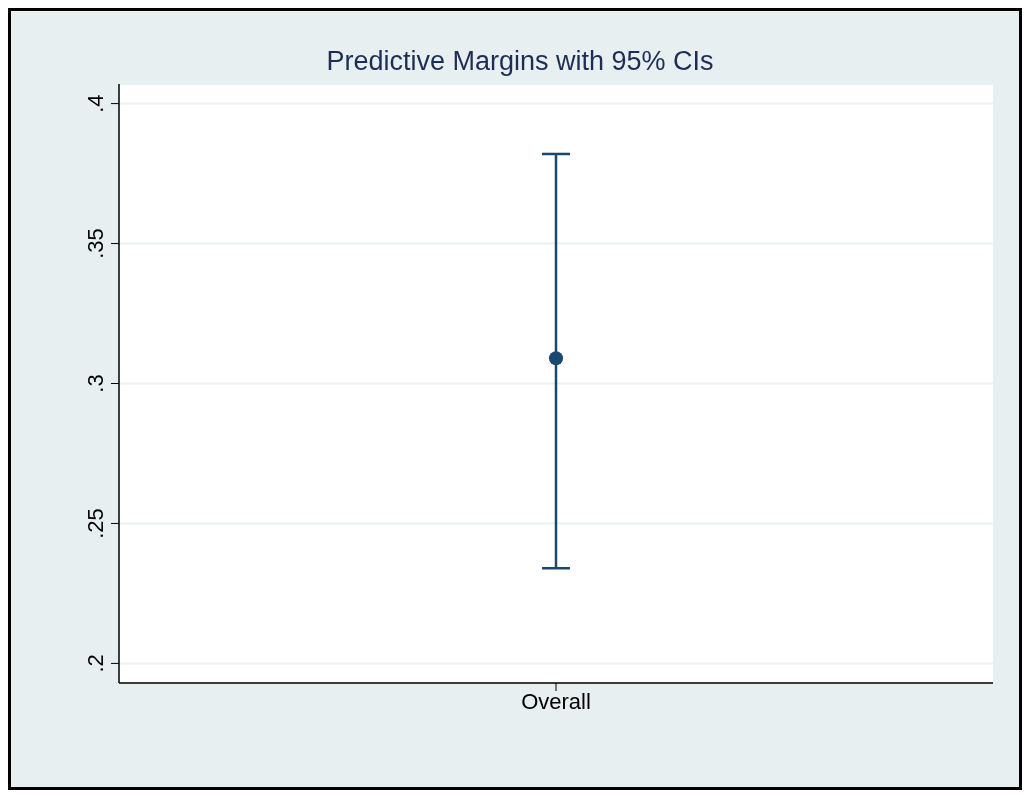 The width and height of the screenshot is (1029, 797). What do you see at coordinates (95, 243) in the screenshot?
I see `y-tick-label: .35` at bounding box center [95, 243].